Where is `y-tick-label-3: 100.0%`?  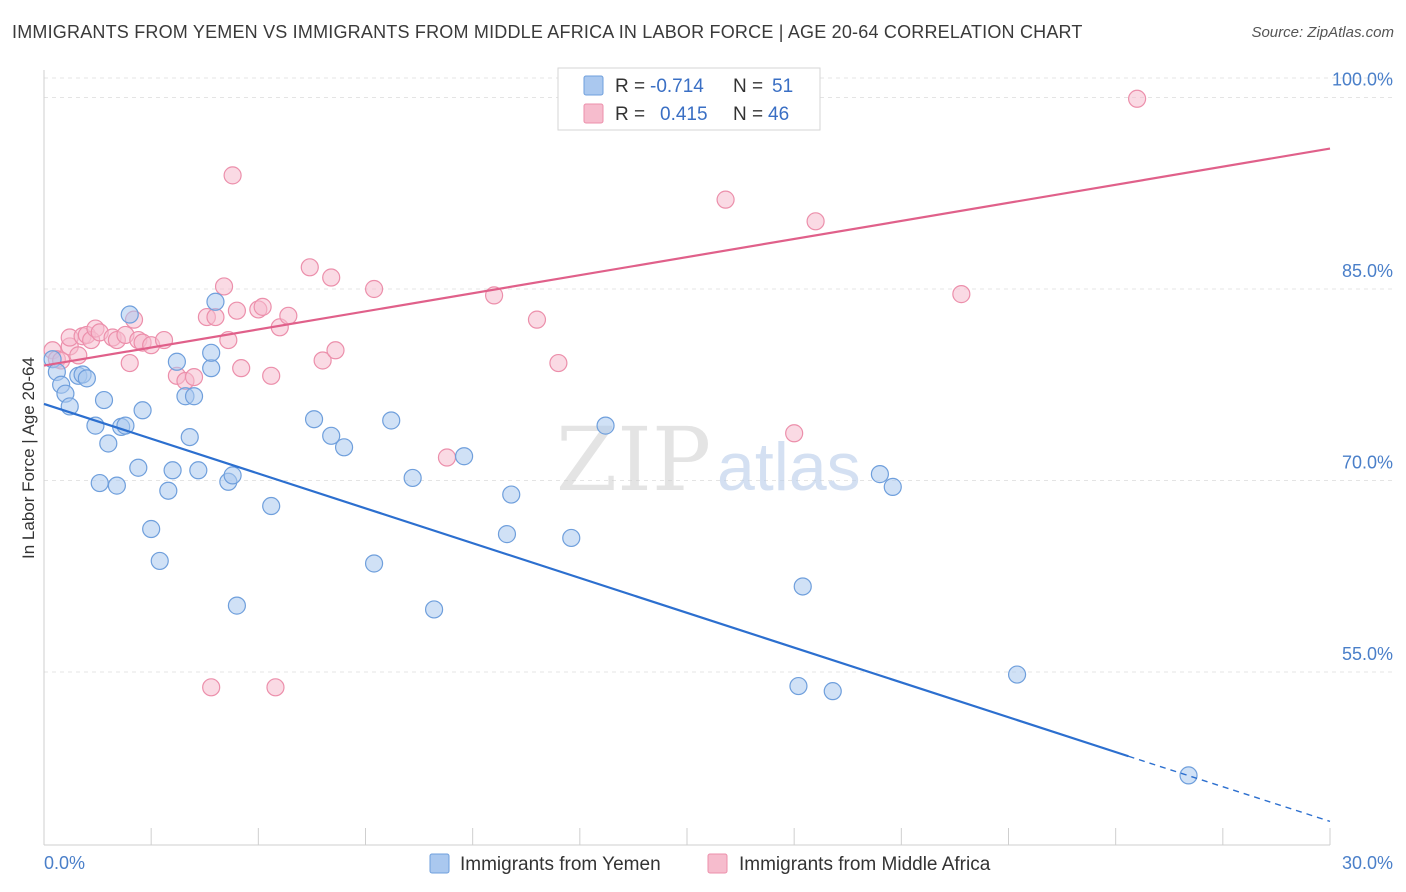 y-tick-label-3: 100.0% is located at coordinates (1362, 80).